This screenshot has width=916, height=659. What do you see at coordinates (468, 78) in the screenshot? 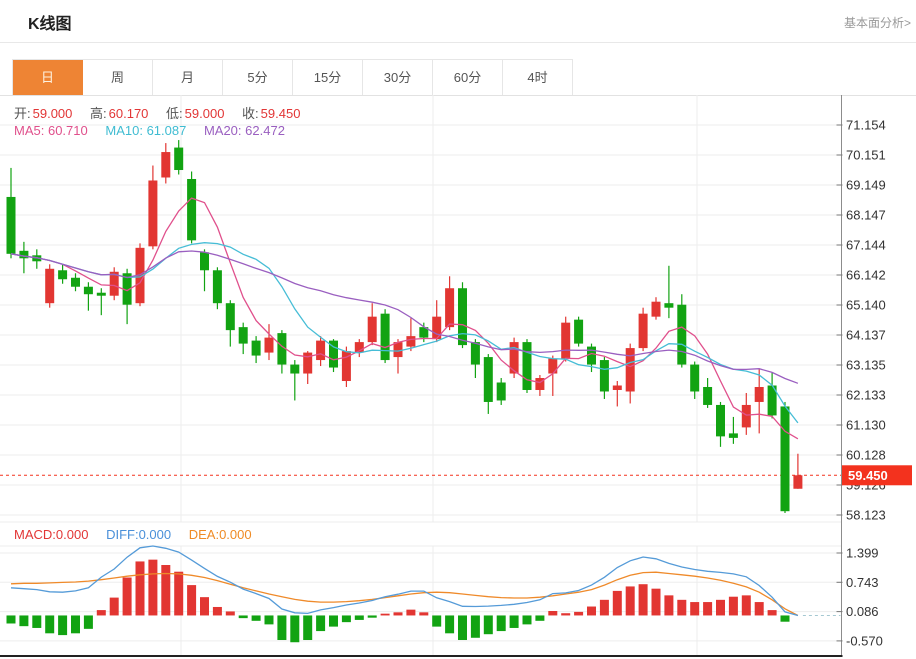
I see `interval-tab-6: 60分` at bounding box center [468, 78].